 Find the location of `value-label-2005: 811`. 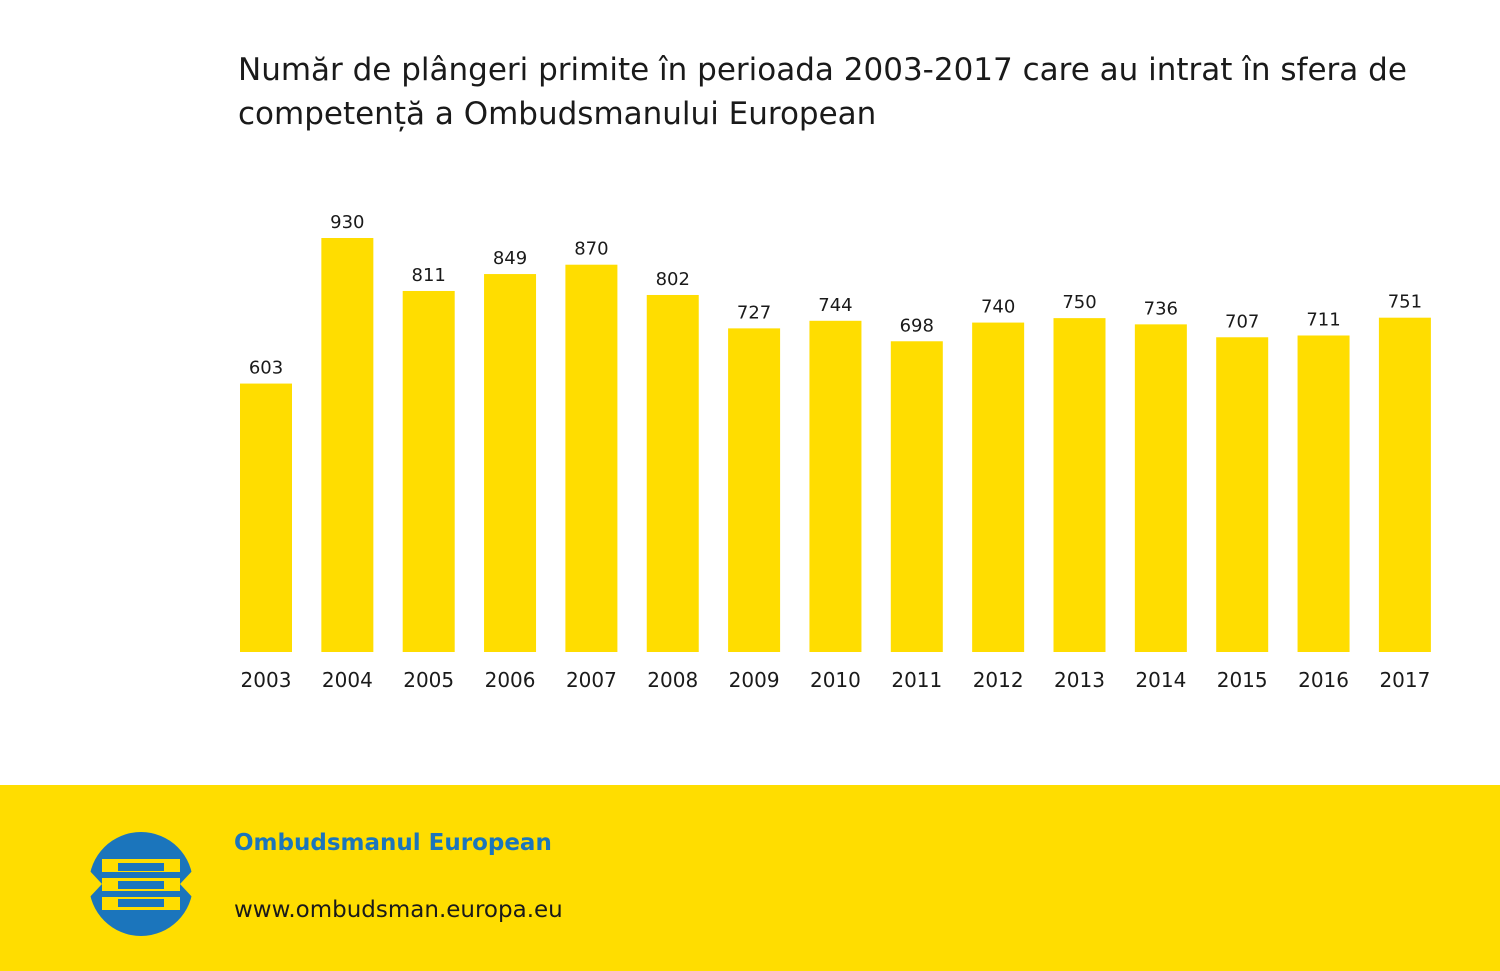

value-label-2005: 811 is located at coordinates (429, 275).